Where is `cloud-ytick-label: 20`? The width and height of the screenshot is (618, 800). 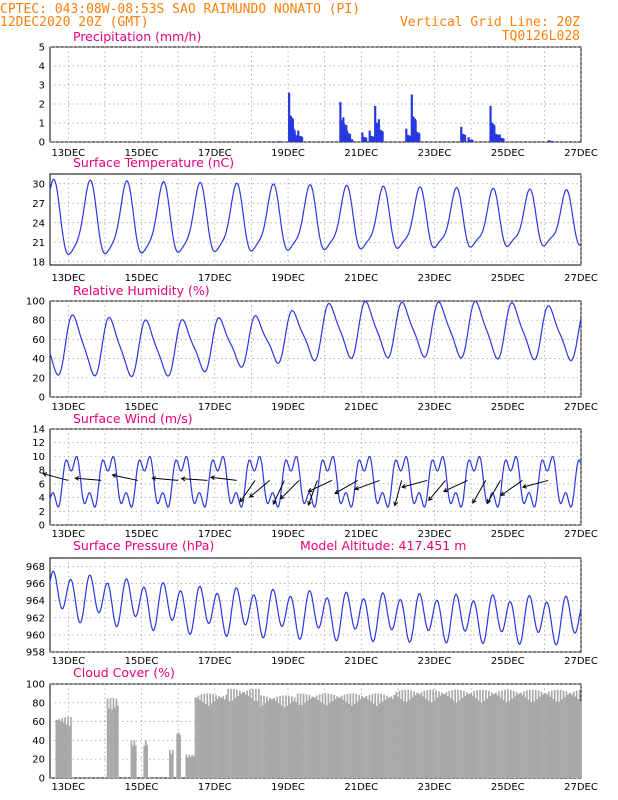
cloud-ytick-label: 20 is located at coordinates (38, 760).